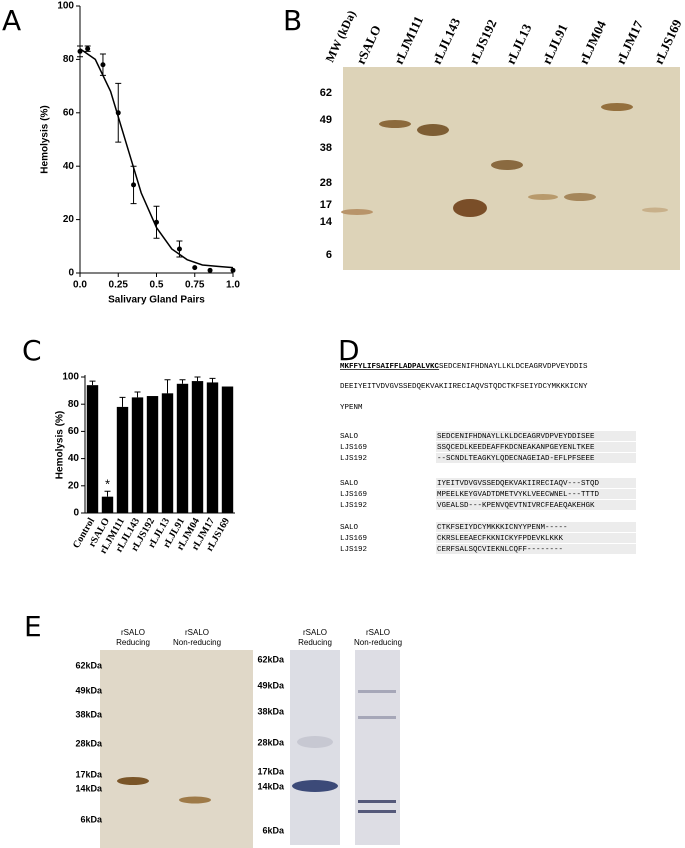  What do you see at coordinates (516, 459) in the screenshot?
I see `aligned-sequence: --SCNDLTEAGKYLQDECNAGEIAD-EFLPFSEEE` at bounding box center [516, 459].